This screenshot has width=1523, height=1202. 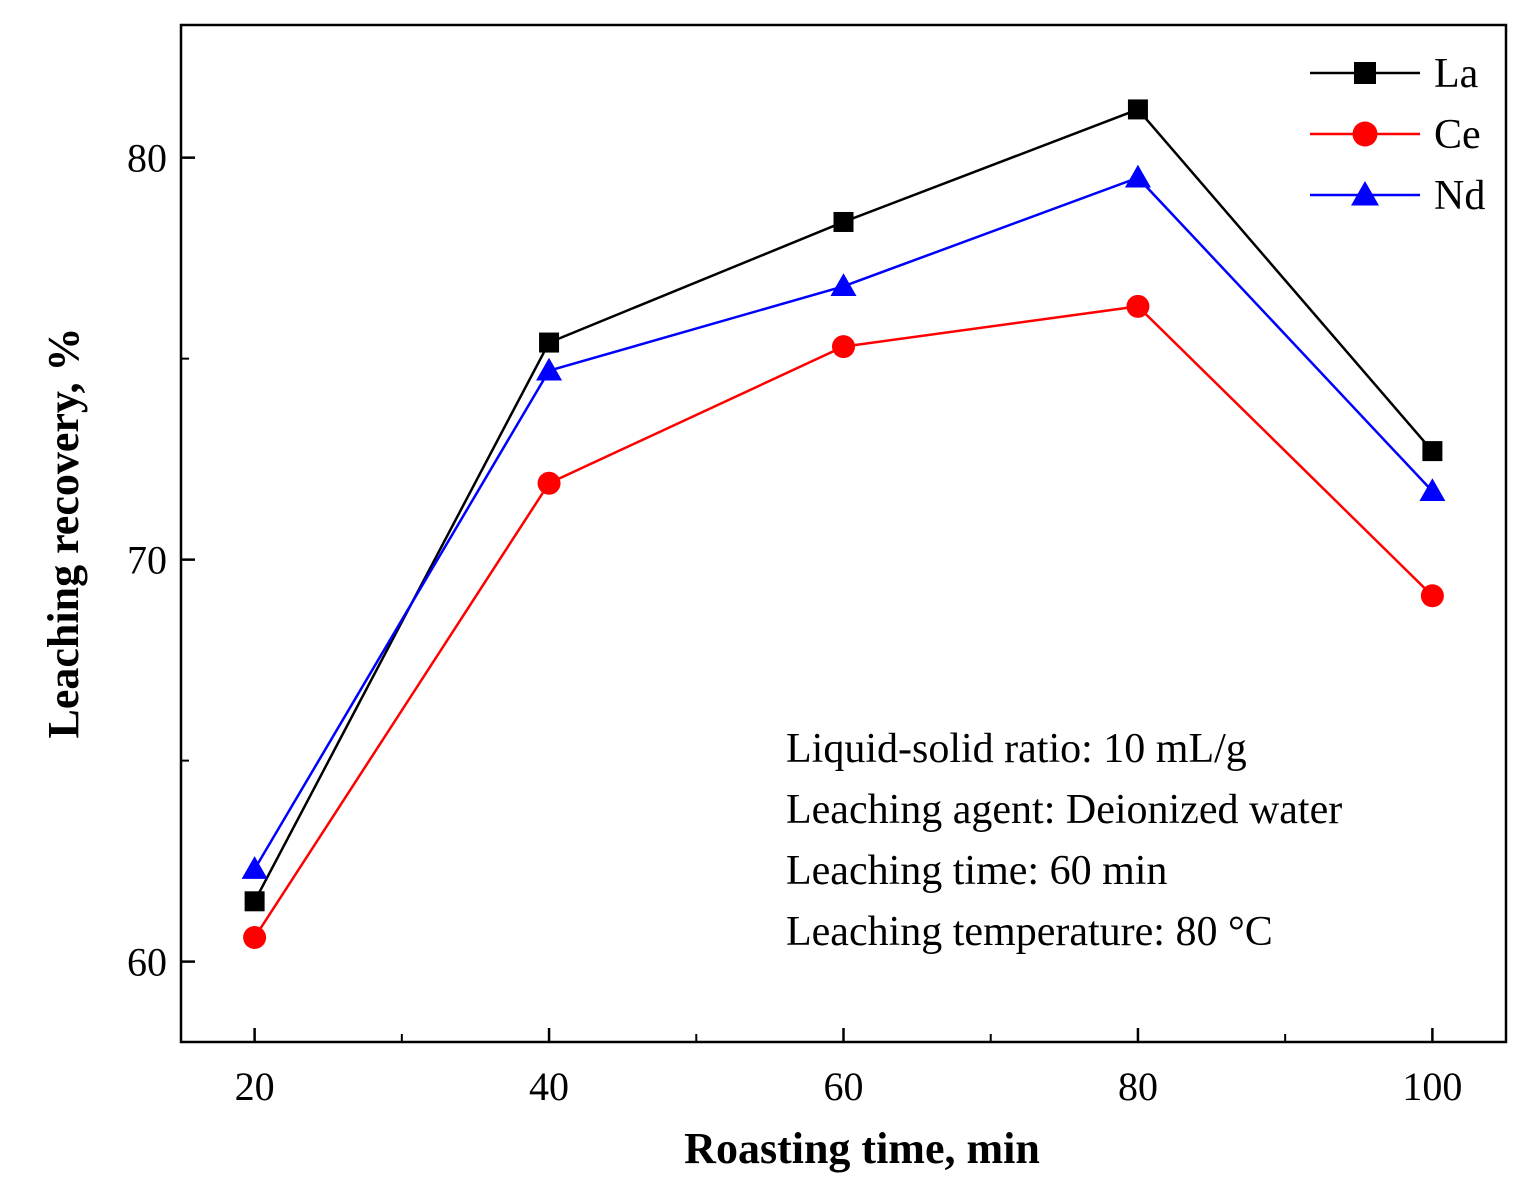 I want to click on legend-label-la: La, so click(x=1456, y=74).